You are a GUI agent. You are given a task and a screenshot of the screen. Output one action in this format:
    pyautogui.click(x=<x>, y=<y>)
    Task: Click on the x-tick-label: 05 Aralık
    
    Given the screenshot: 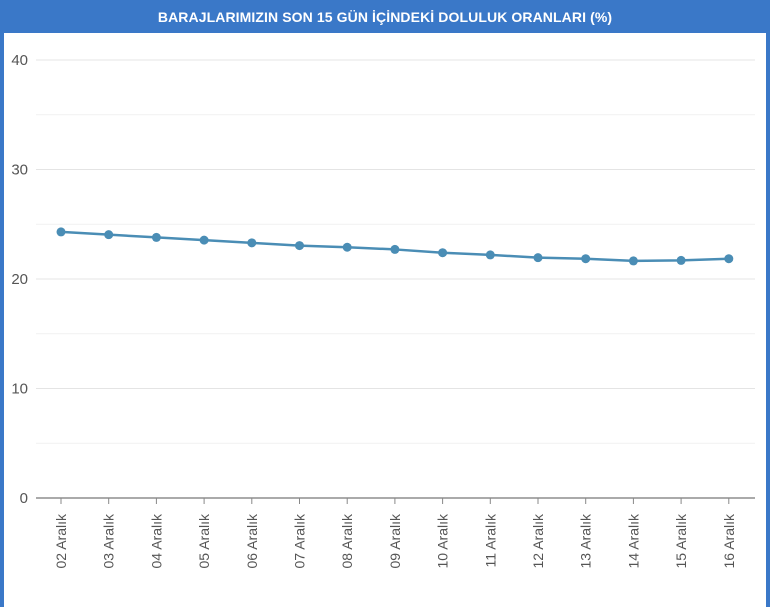 What is the action you would take?
    pyautogui.click(x=204, y=540)
    